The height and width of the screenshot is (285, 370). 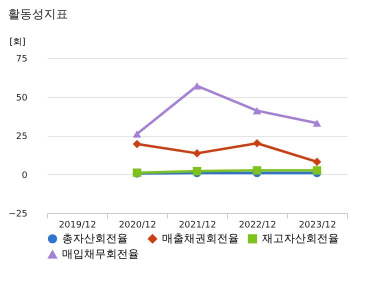 What do you see at coordinates (18, 43) in the screenshot?
I see `y-axis-title: [회]` at bounding box center [18, 43].